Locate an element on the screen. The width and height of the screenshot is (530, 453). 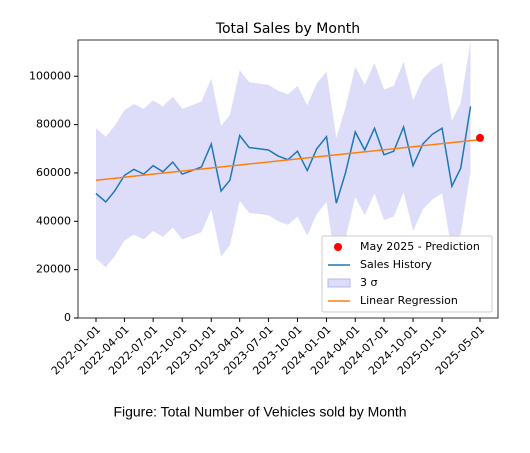
legend-label: May 2025 - Prediction is located at coordinates (420, 246).